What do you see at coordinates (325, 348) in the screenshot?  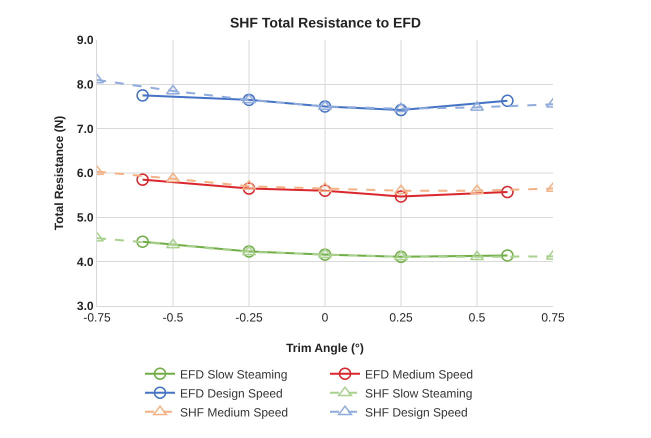 I see `x-axis-title: Trim Angle (°)` at bounding box center [325, 348].